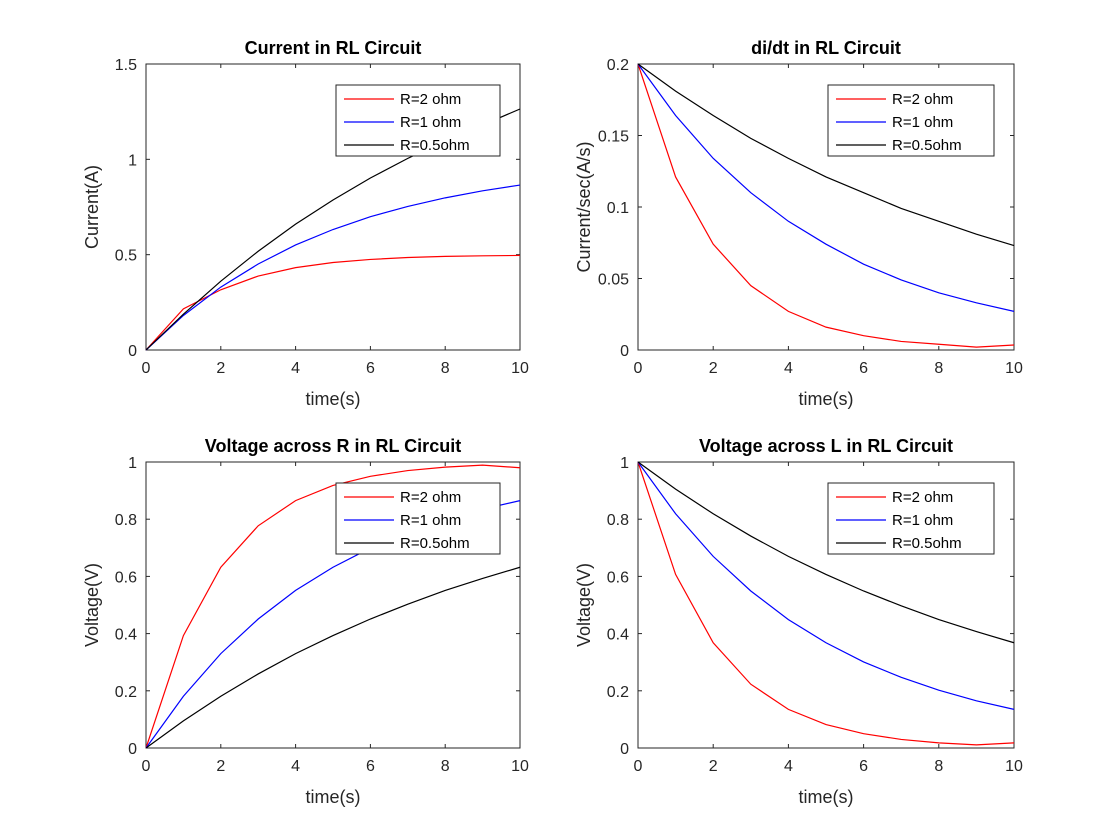 The width and height of the screenshot is (1120, 840). Describe the element at coordinates (126, 256) in the screenshot. I see `y-tick-label: 0.5` at that location.